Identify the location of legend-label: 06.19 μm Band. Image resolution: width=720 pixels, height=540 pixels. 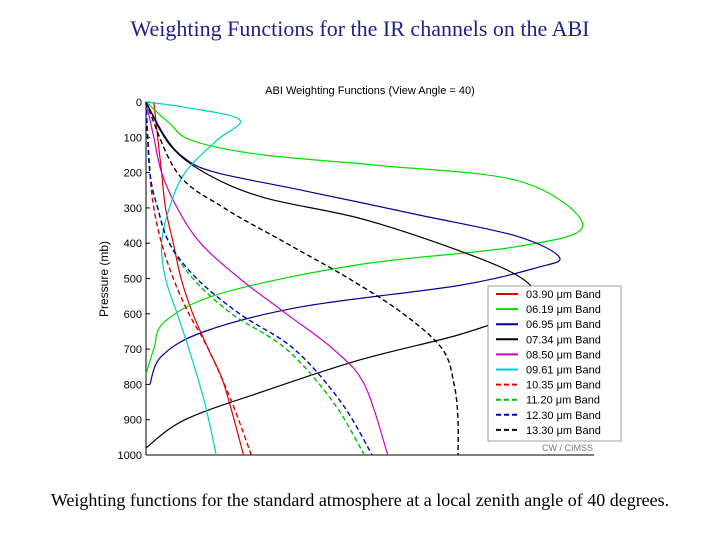
(563, 310).